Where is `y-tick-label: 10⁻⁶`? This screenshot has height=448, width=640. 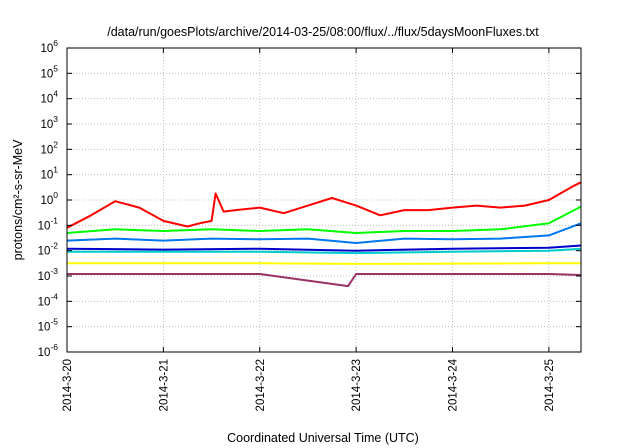 y-tick-label: 10⁻⁶ is located at coordinates (48, 350).